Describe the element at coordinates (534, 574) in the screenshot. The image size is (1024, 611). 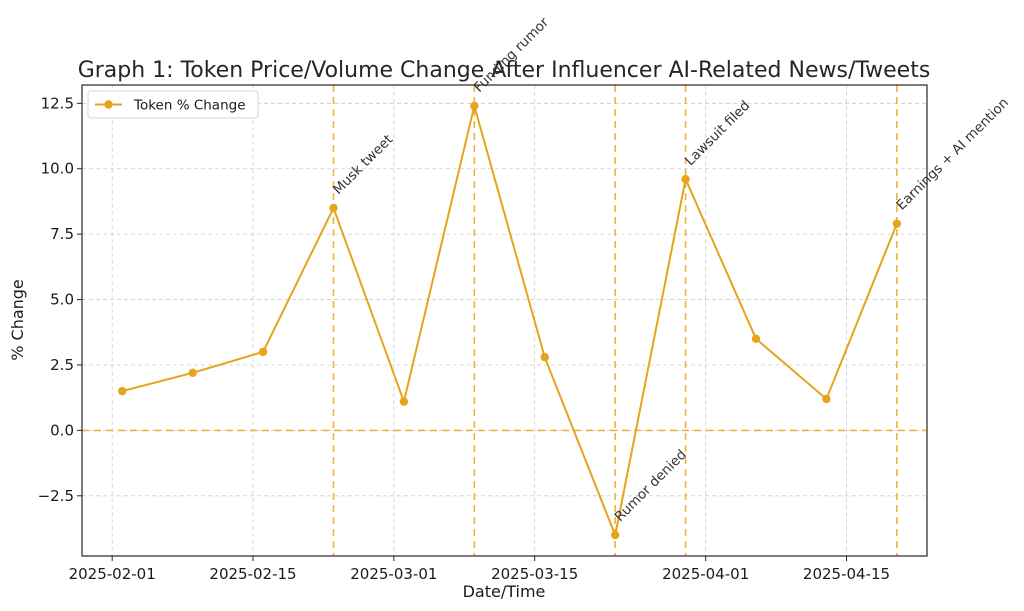
I see `x-tick-label: 2025-03-15` at that location.